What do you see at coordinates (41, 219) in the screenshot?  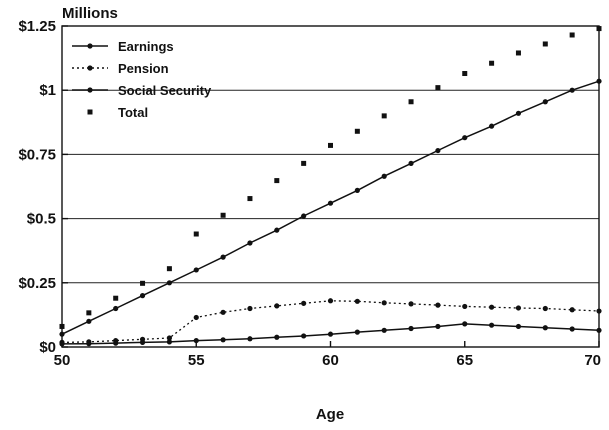 I see `y-tick-label: $0.5` at bounding box center [41, 219].